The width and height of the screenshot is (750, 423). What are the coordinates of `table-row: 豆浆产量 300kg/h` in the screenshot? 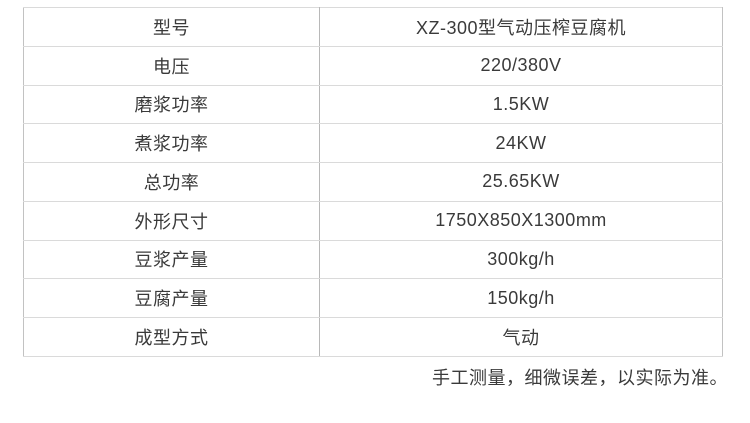 It's located at (373, 259).